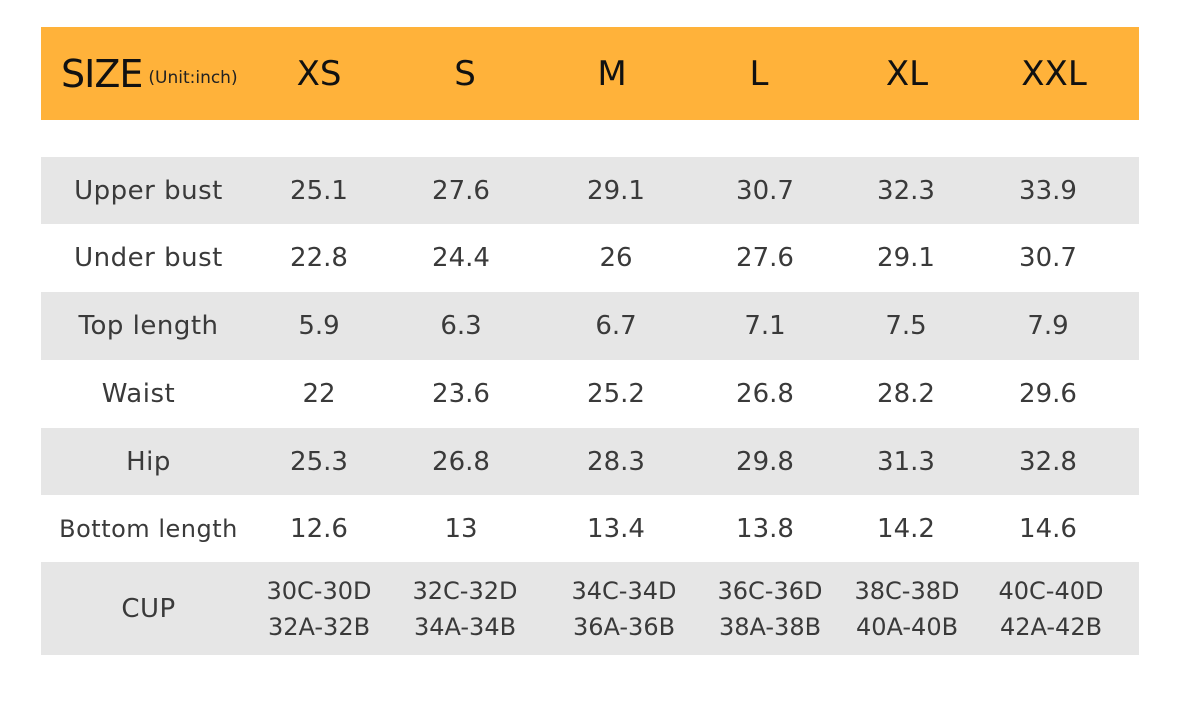 The width and height of the screenshot is (1179, 704). I want to click on table-cell: 23.6, so click(461, 394).